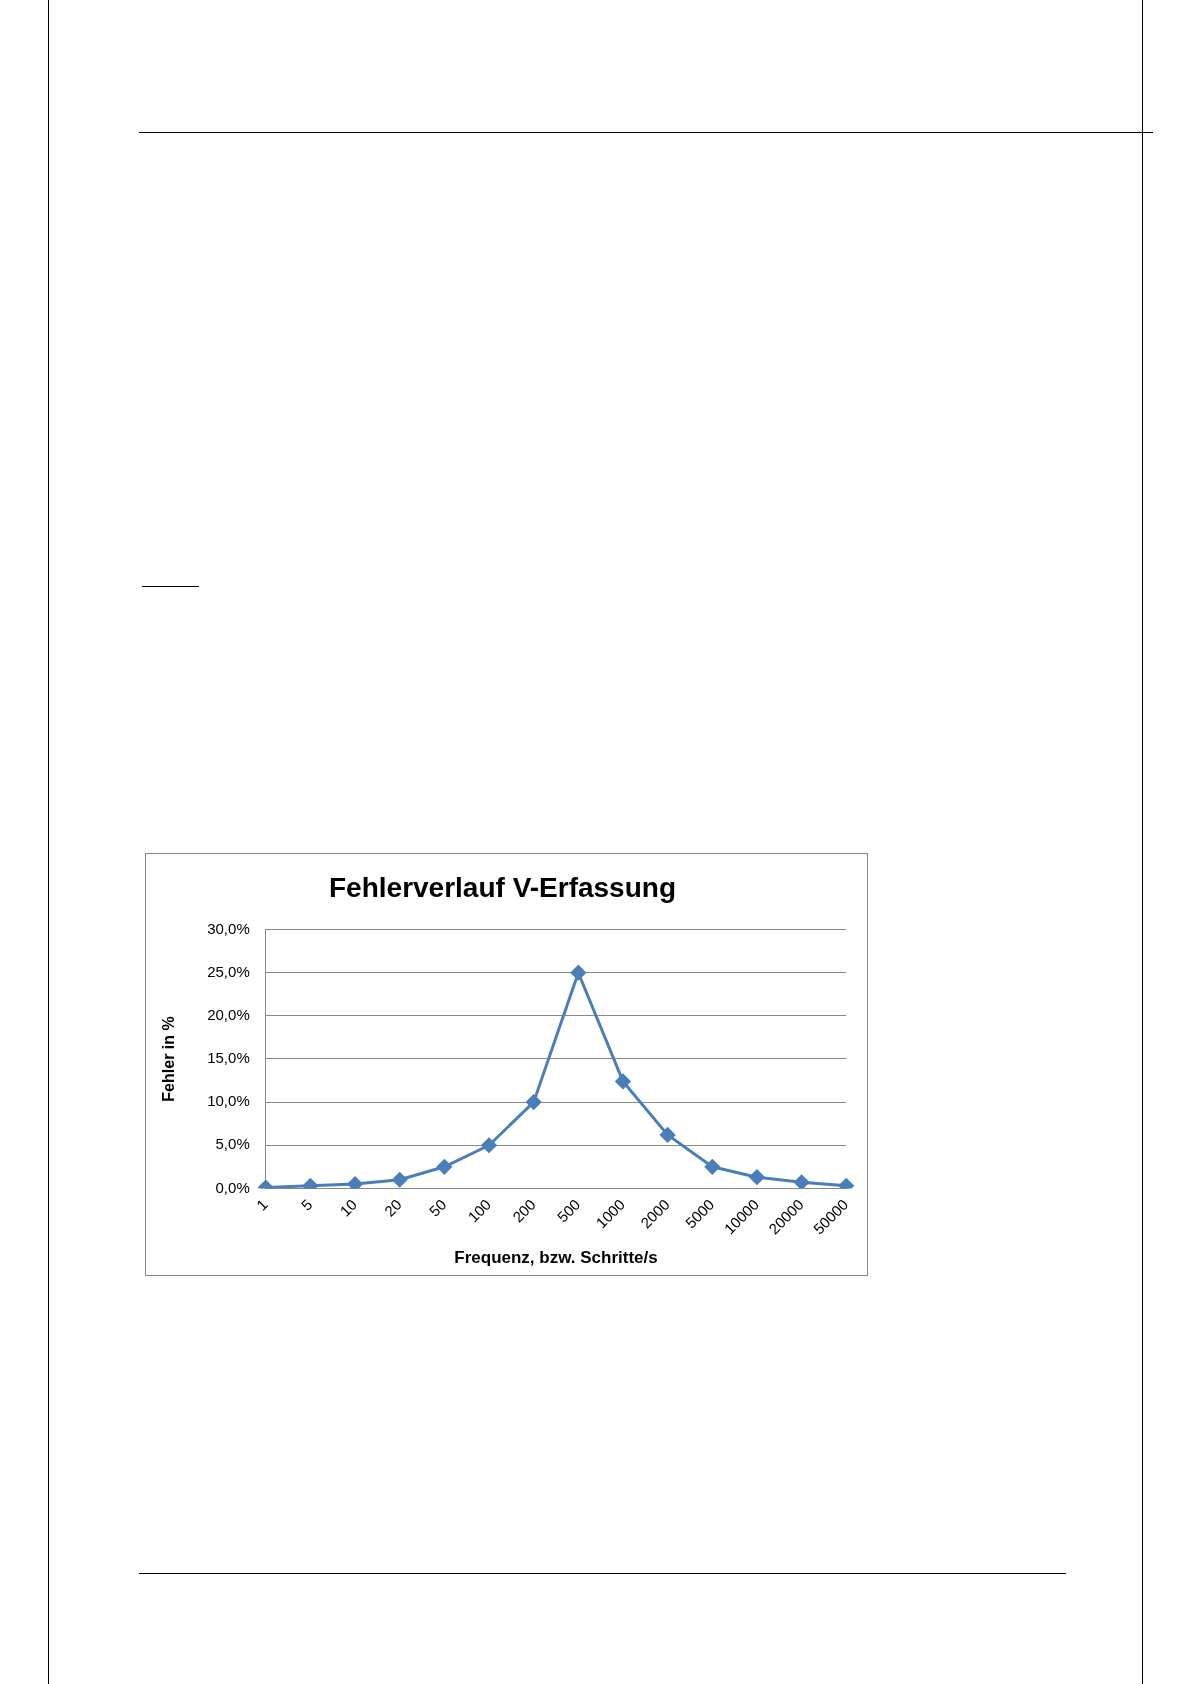 The height and width of the screenshot is (1684, 1191). What do you see at coordinates (556, 1258) in the screenshot?
I see `x-axis-title: Frequenz, bzw. Schritte/s` at bounding box center [556, 1258].